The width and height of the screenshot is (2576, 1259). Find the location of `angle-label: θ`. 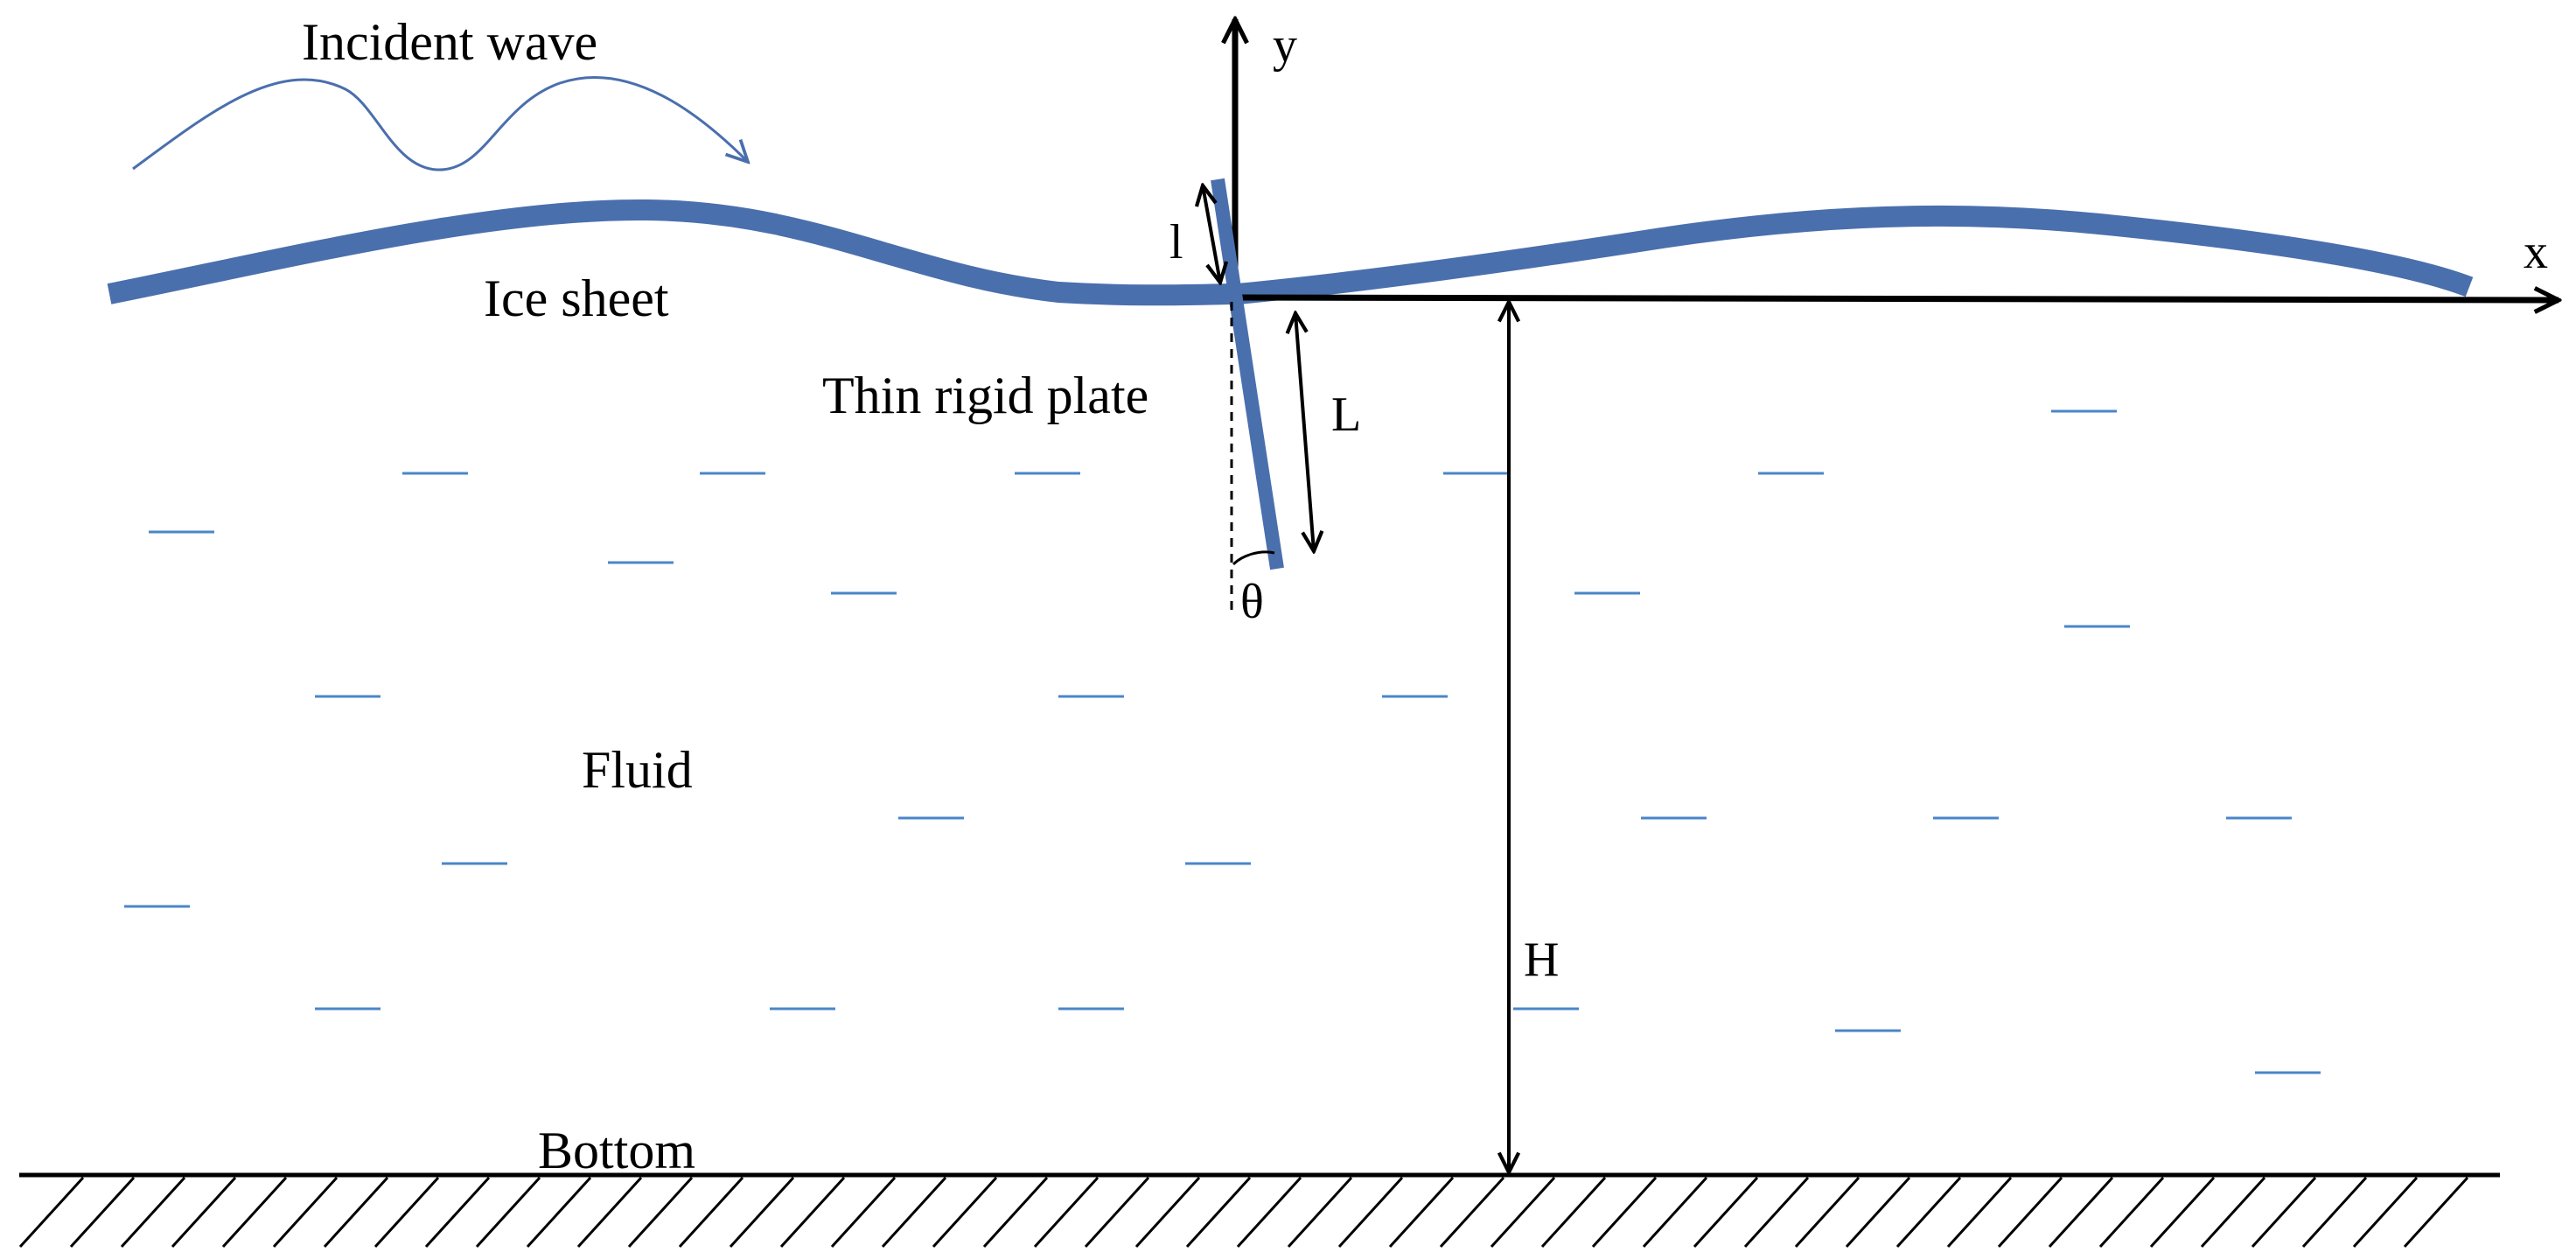

angle-label: θ is located at coordinates (1252, 602).